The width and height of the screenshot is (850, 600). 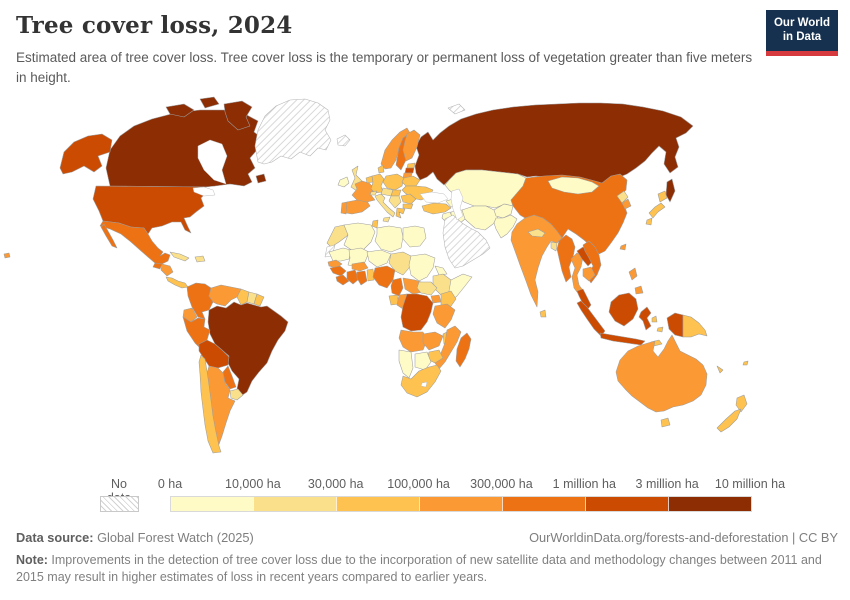 What do you see at coordinates (536, 261) in the screenshot?
I see `country-india` at bounding box center [536, 261].